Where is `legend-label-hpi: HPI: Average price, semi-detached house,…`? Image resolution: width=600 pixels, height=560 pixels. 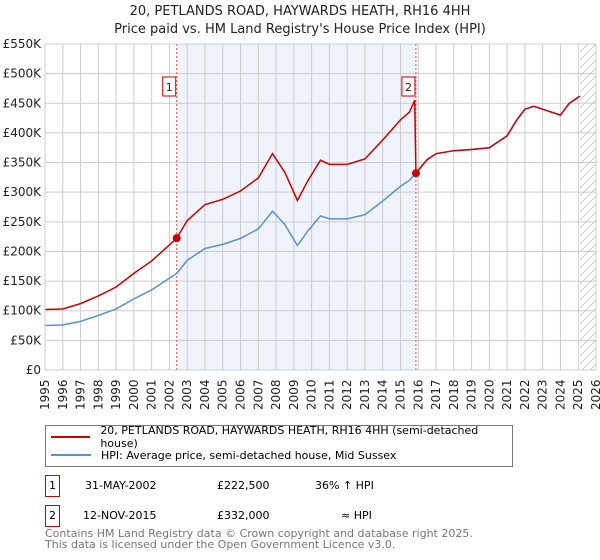
legend-label-hpi: HPI: Average price, semi-detached house,… is located at coordinates (249, 455).